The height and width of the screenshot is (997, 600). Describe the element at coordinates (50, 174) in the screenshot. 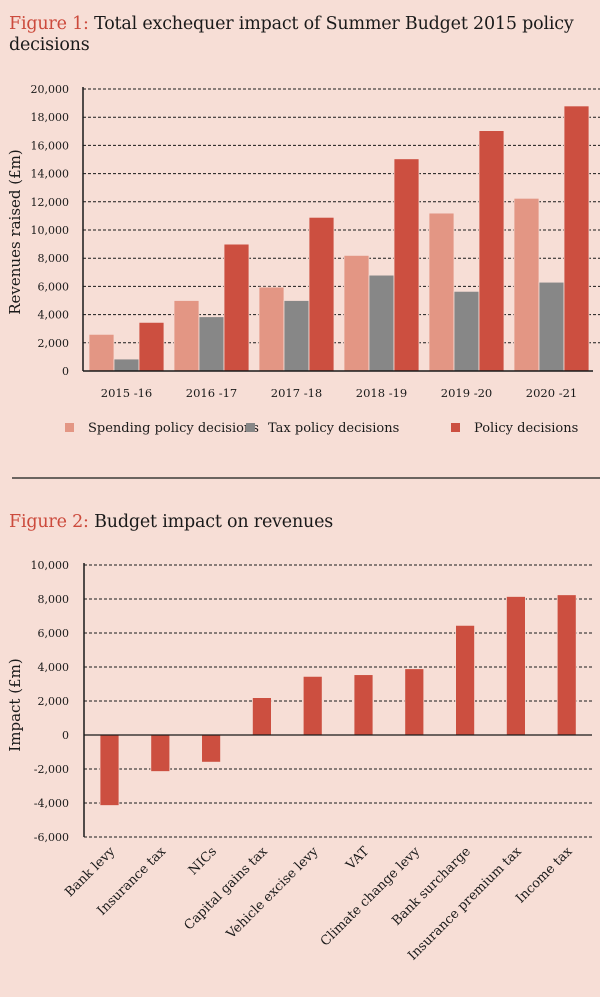

I see `figure1-y-tick: 14,000` at that location.